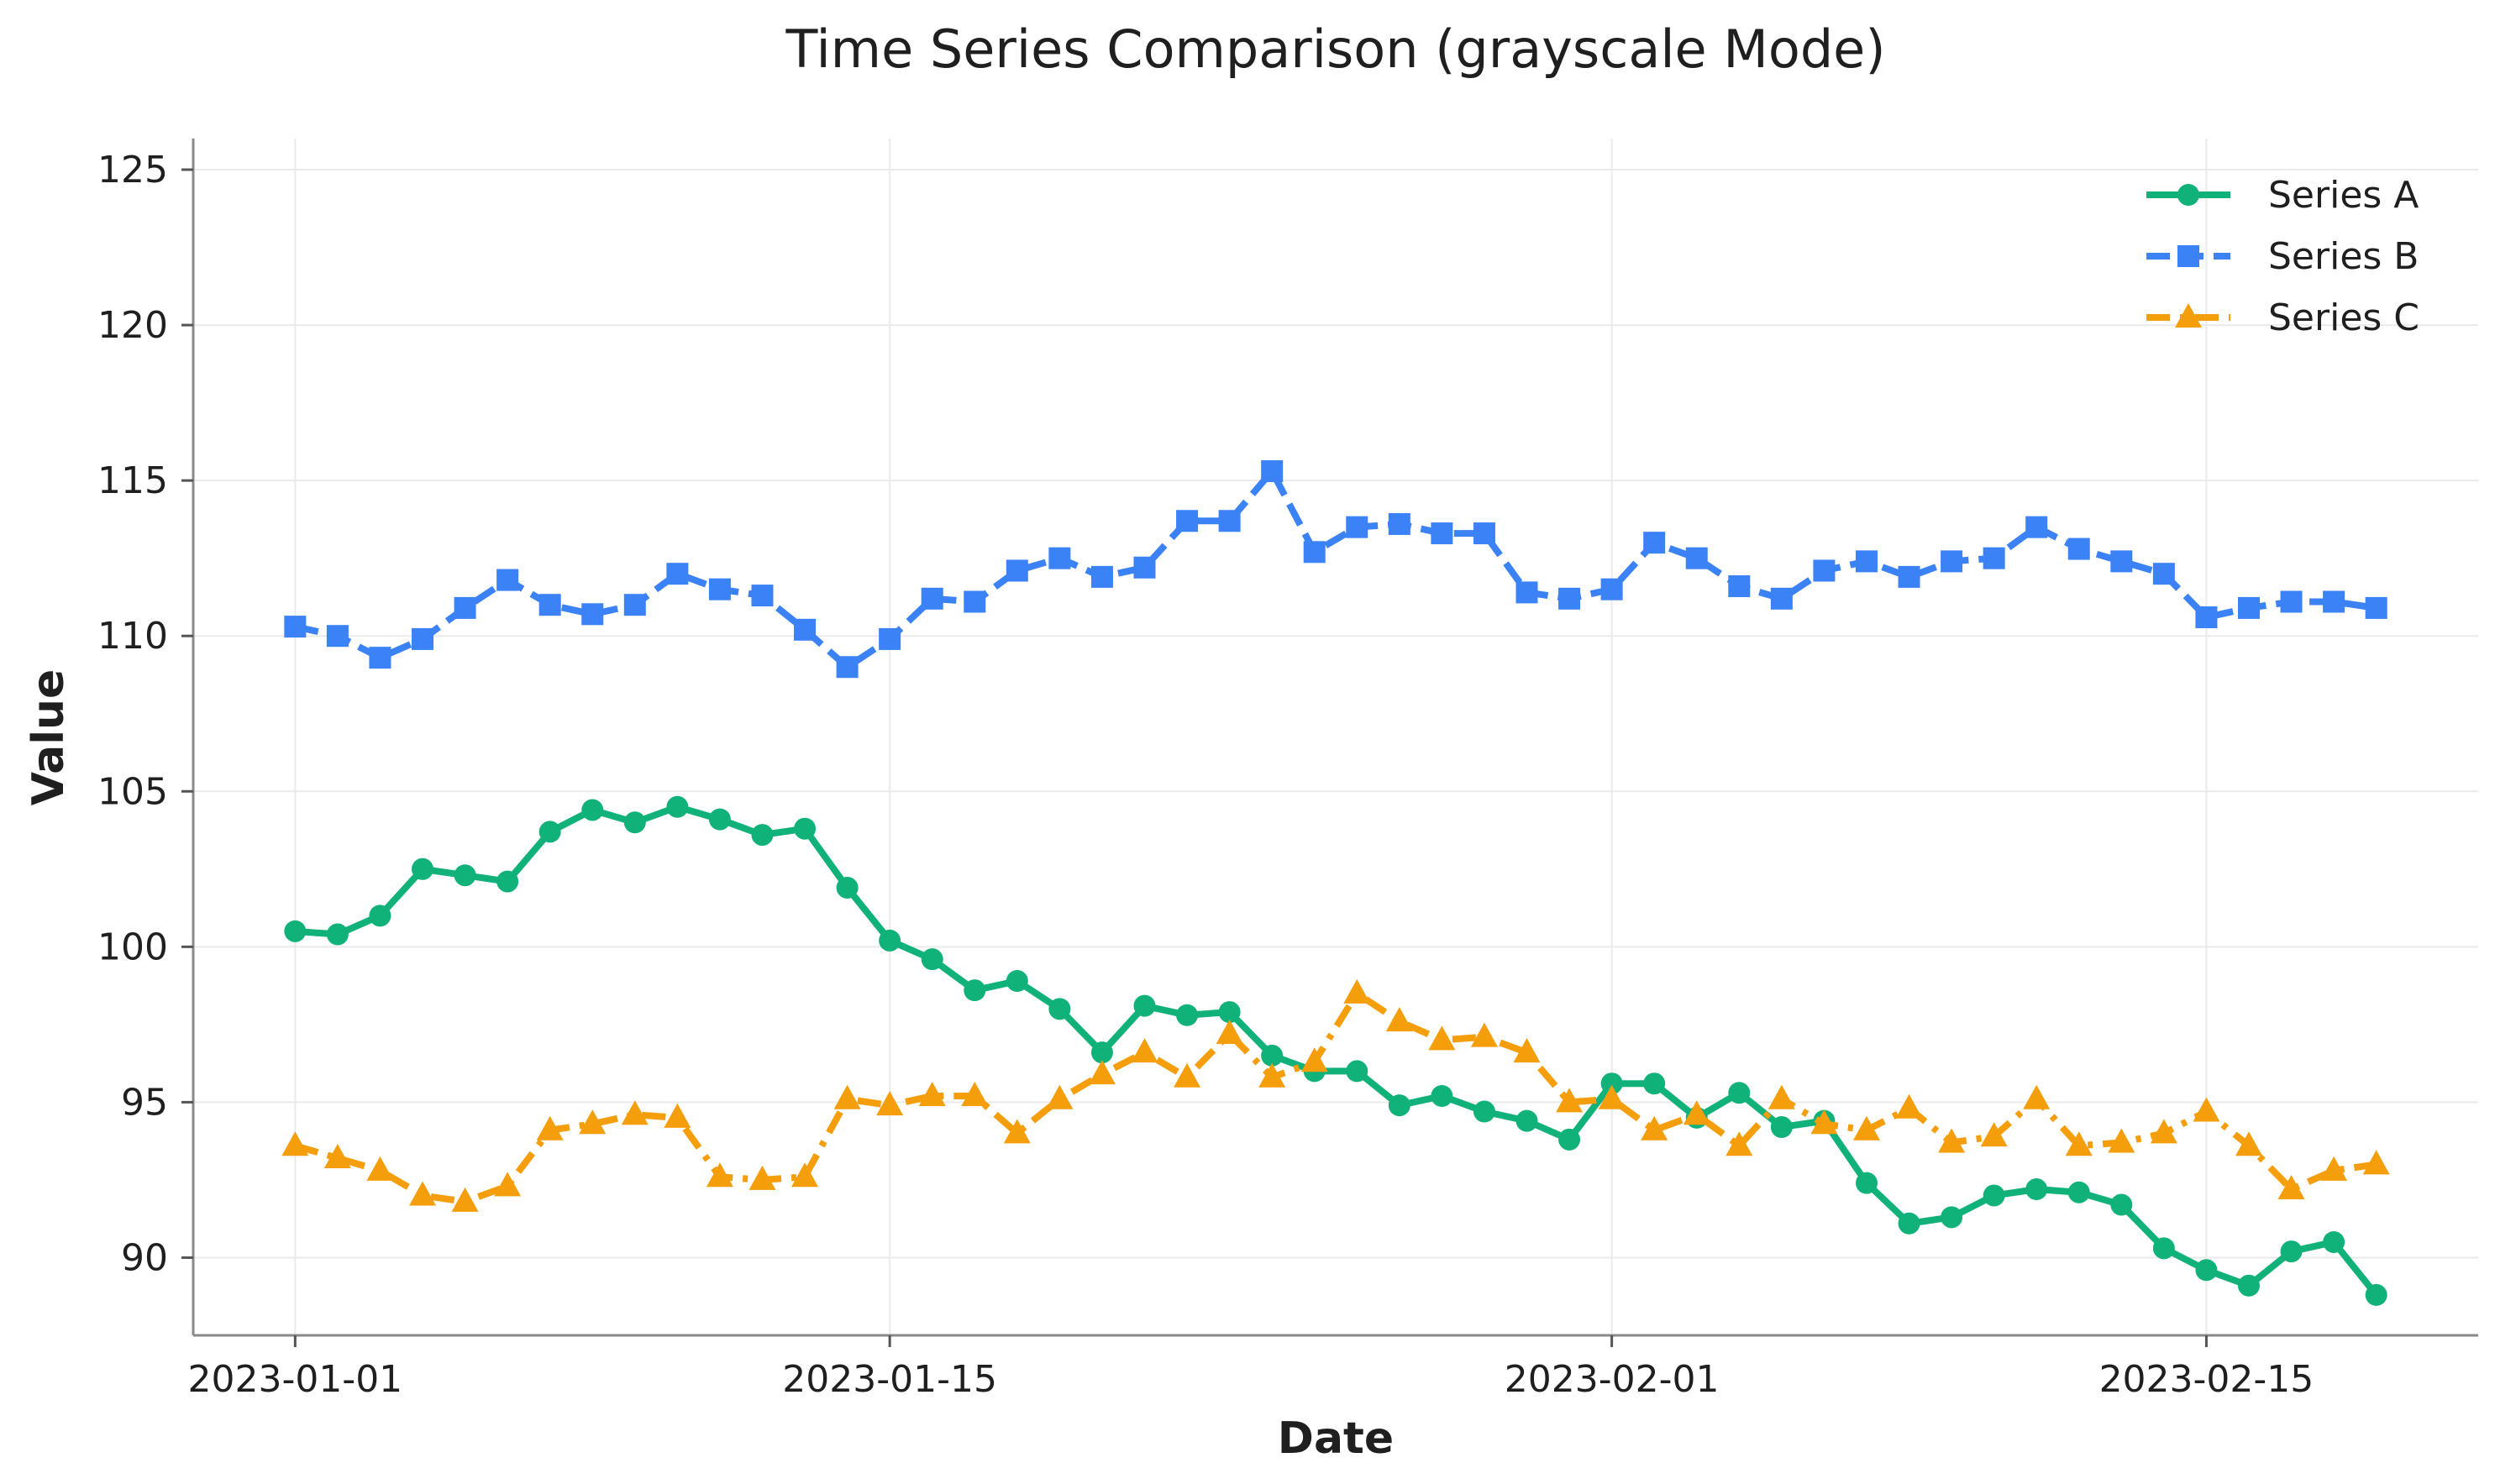  I want to click on legend: Series A Series B Series C, so click(2282, 257).